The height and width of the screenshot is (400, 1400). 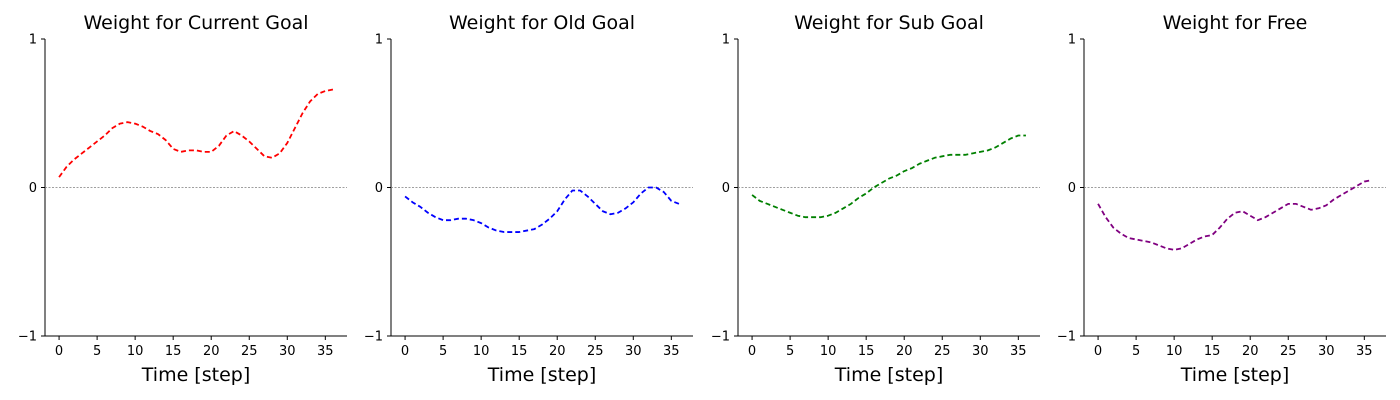 What do you see at coordinates (889, 23) in the screenshot?
I see `chart-title: Weight for Sub Goal` at bounding box center [889, 23].